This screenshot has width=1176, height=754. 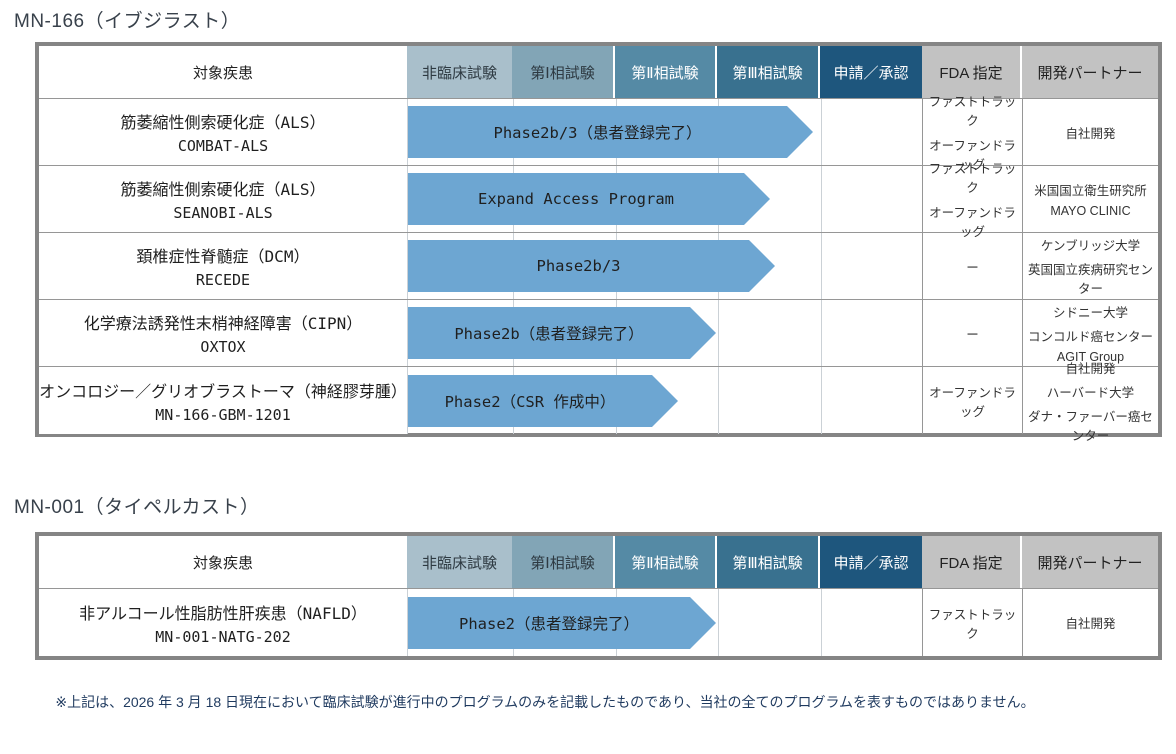 I want to click on phase-track: Phase2b（患者登録完了）, so click(x=664, y=333).